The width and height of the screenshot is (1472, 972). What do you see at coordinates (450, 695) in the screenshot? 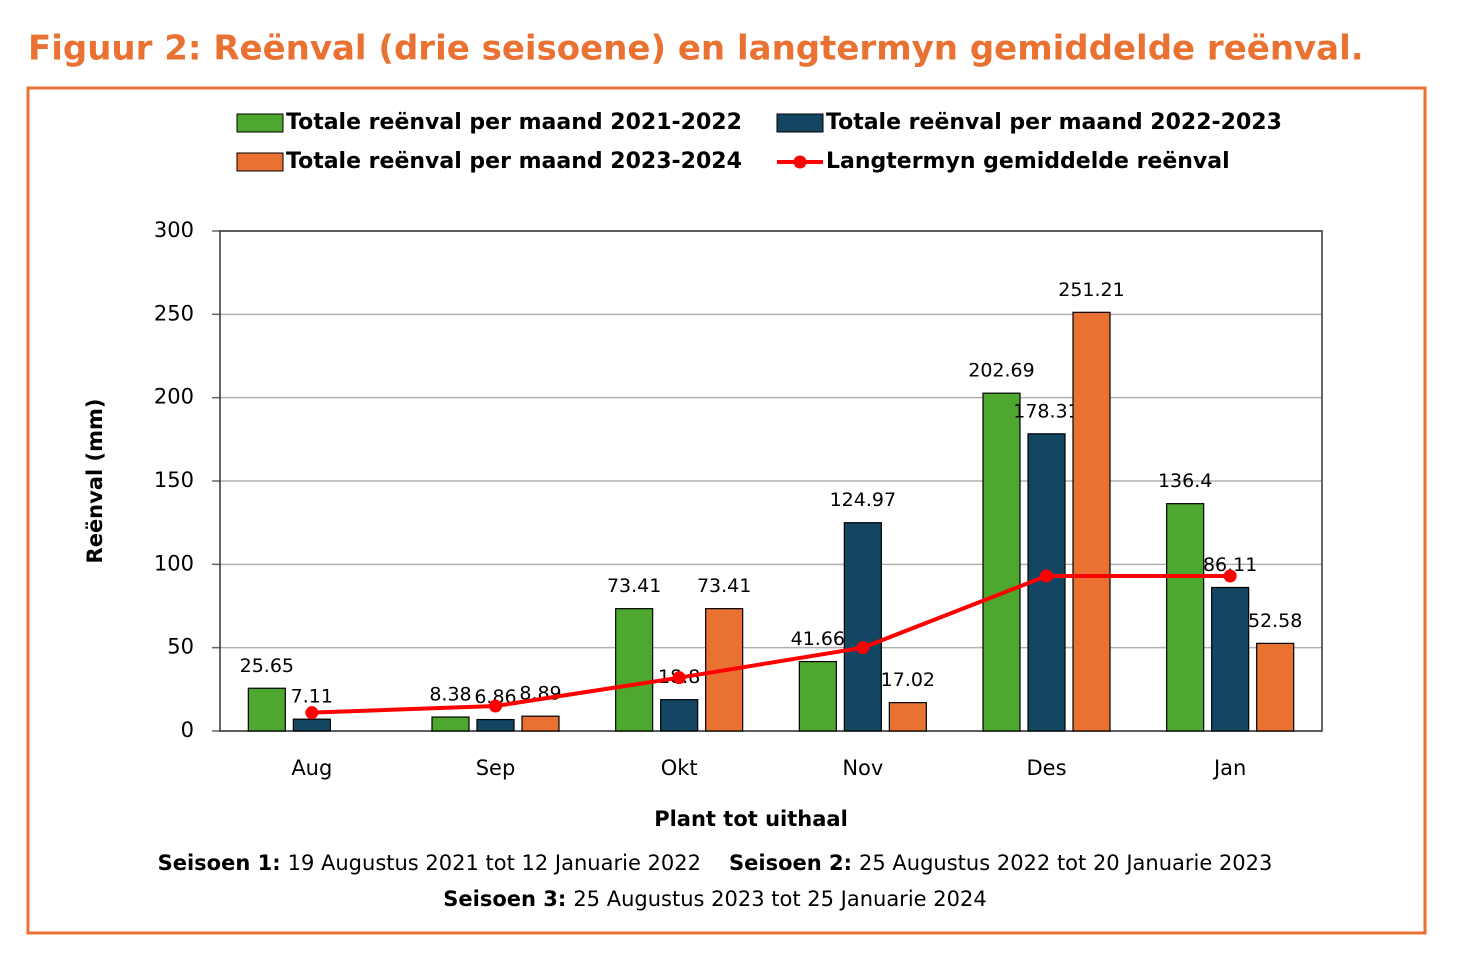
I see `data-label: 8.38` at bounding box center [450, 695].